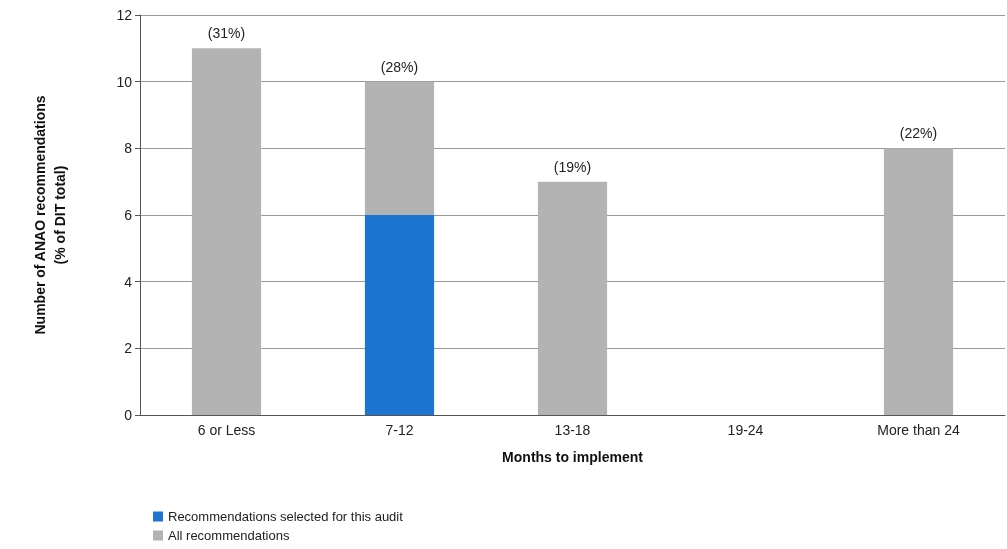 This screenshot has width=1007, height=549. What do you see at coordinates (124, 15) in the screenshot?
I see `y-tick-label: 12` at bounding box center [124, 15].